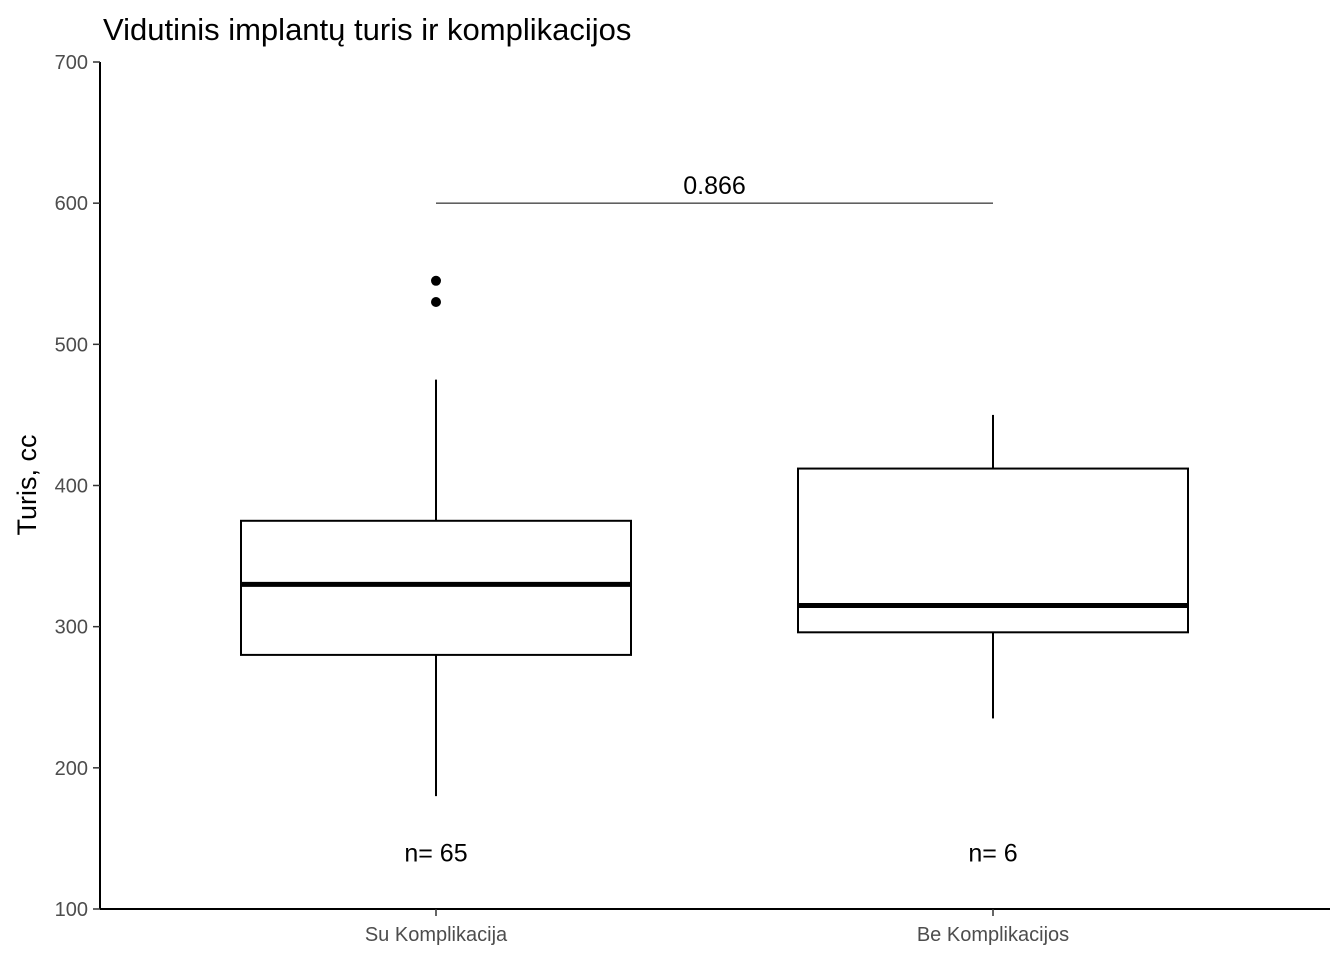 This screenshot has width=1344, height=960. I want to click on y-tick-label: 500, so click(71, 345).